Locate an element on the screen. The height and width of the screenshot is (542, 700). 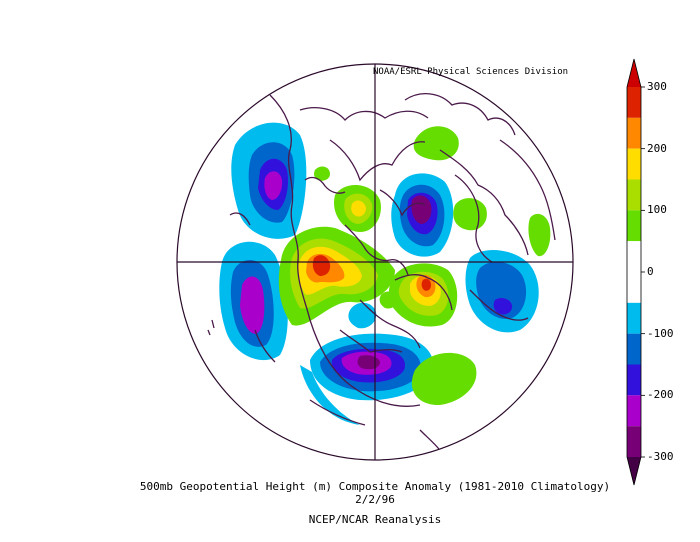
colorbar is located at coordinates (635, 272).